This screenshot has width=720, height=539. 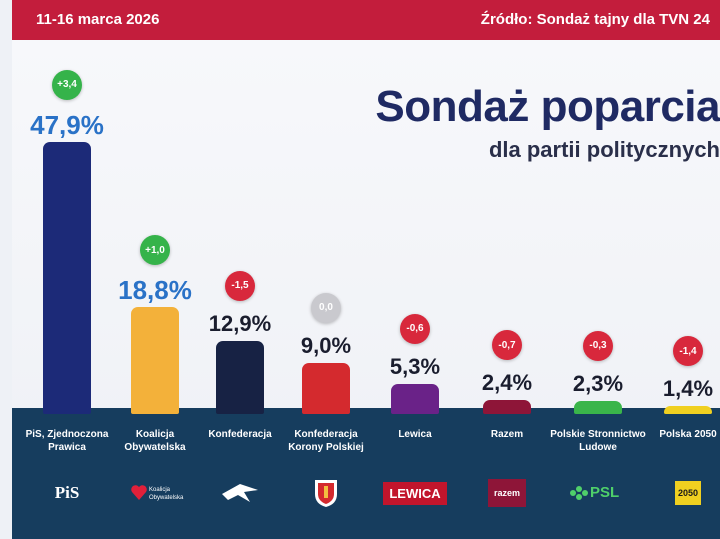 What do you see at coordinates (326, 345) in the screenshot?
I see `data-label: 9,0%` at bounding box center [326, 345].